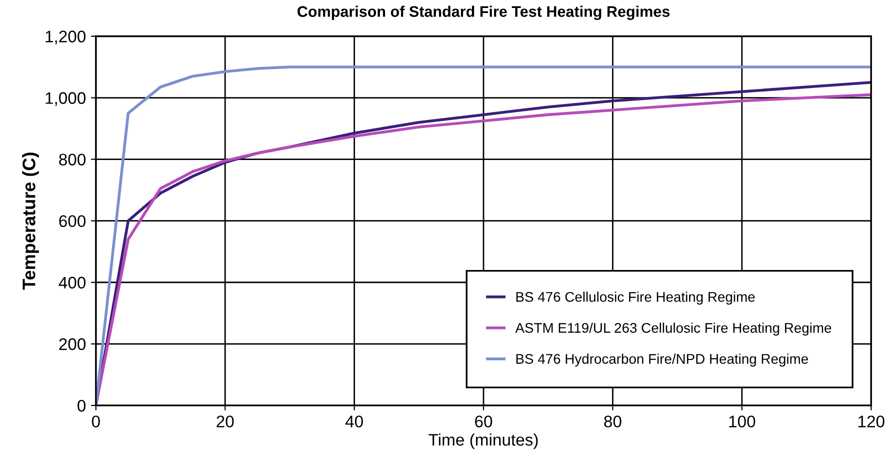 The image size is (888, 453). I want to click on x-tick-label: 40, so click(354, 422).